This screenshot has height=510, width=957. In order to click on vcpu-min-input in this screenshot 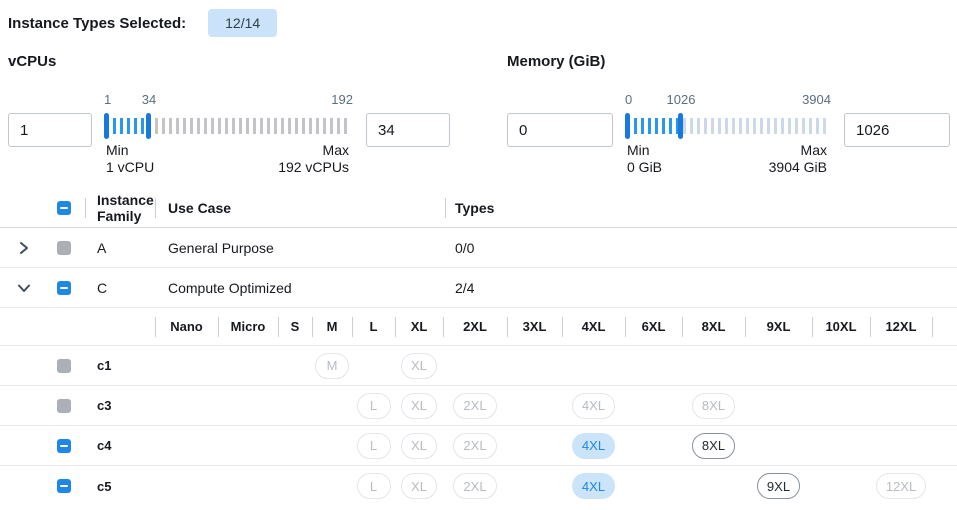, I will do `click(50, 130)`.